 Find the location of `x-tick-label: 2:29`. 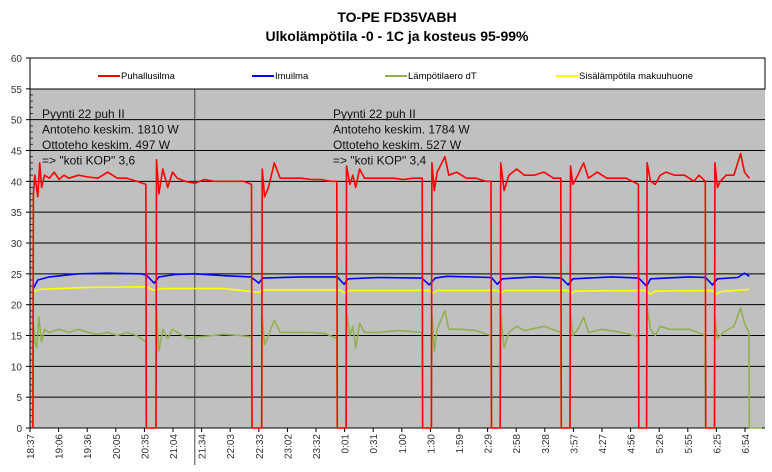

x-tick-label: 2:29 is located at coordinates (489, 444).